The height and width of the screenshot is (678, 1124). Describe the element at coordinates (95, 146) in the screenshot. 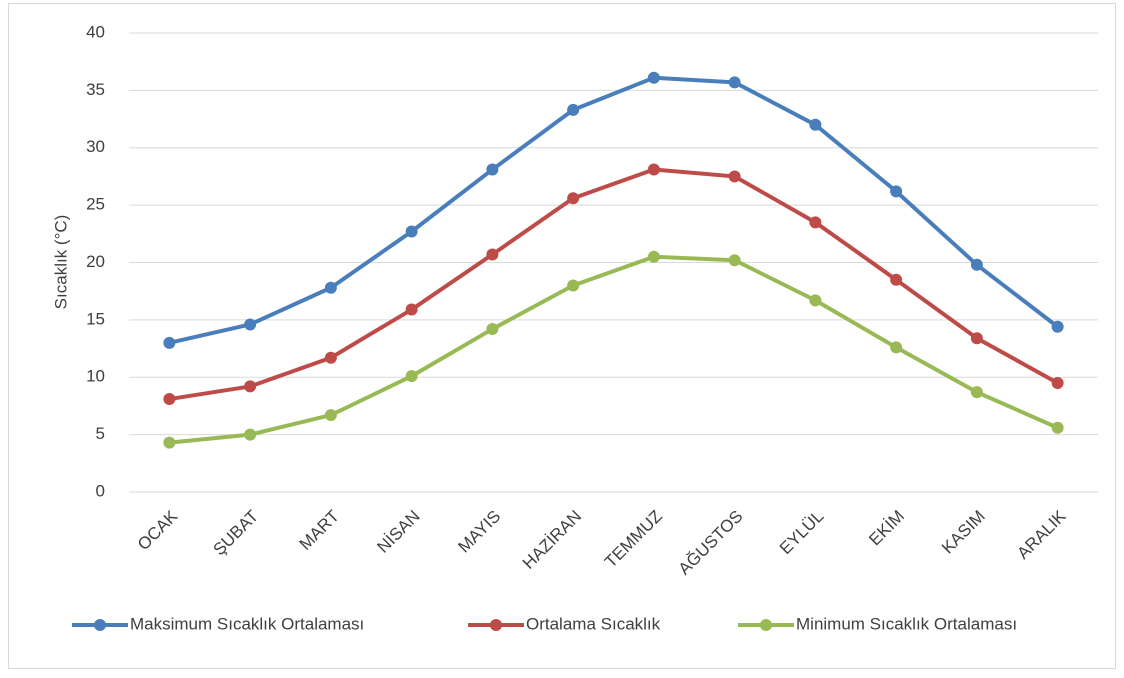

I see `y-tick-label: 30` at that location.